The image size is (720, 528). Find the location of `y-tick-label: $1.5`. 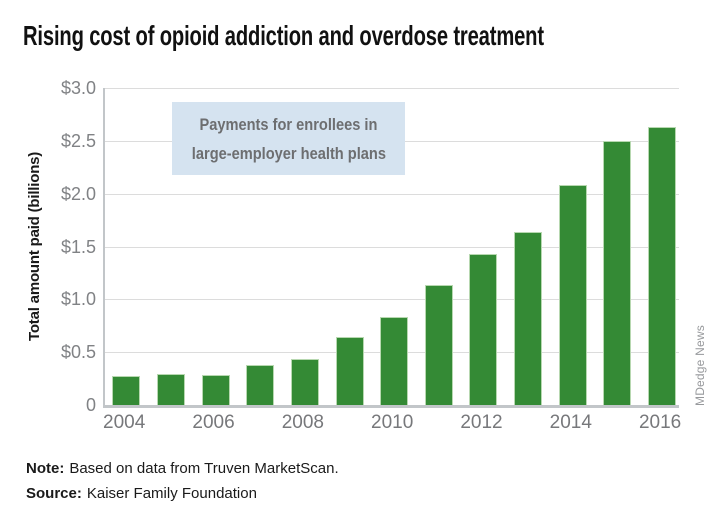

y-tick-label: $1.5 is located at coordinates (78, 246).